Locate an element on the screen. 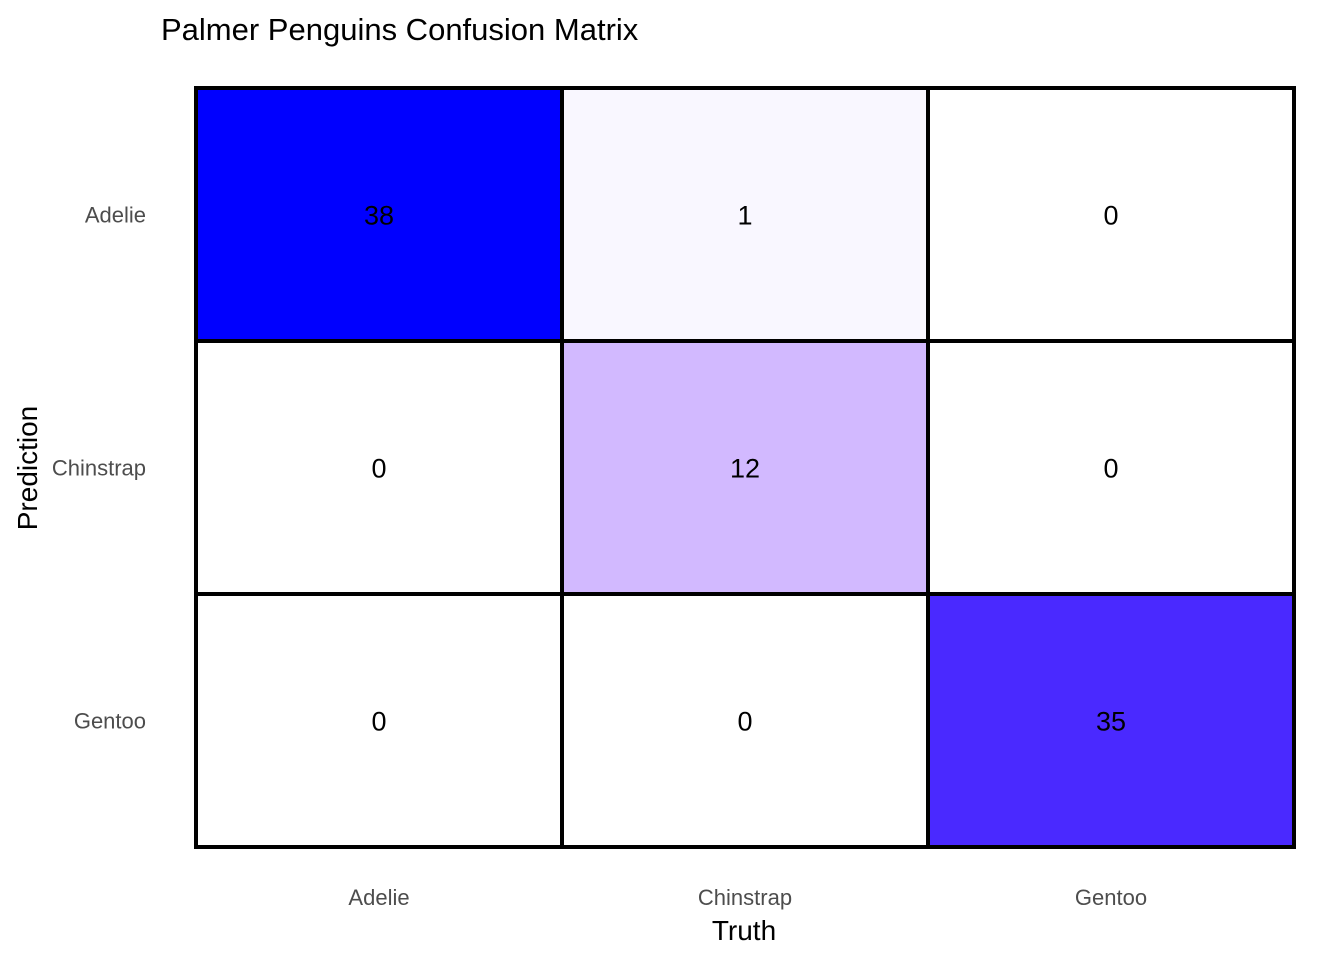 The width and height of the screenshot is (1344, 960). cell-value-chinstrap-gentoo: 0 is located at coordinates (1110, 469).